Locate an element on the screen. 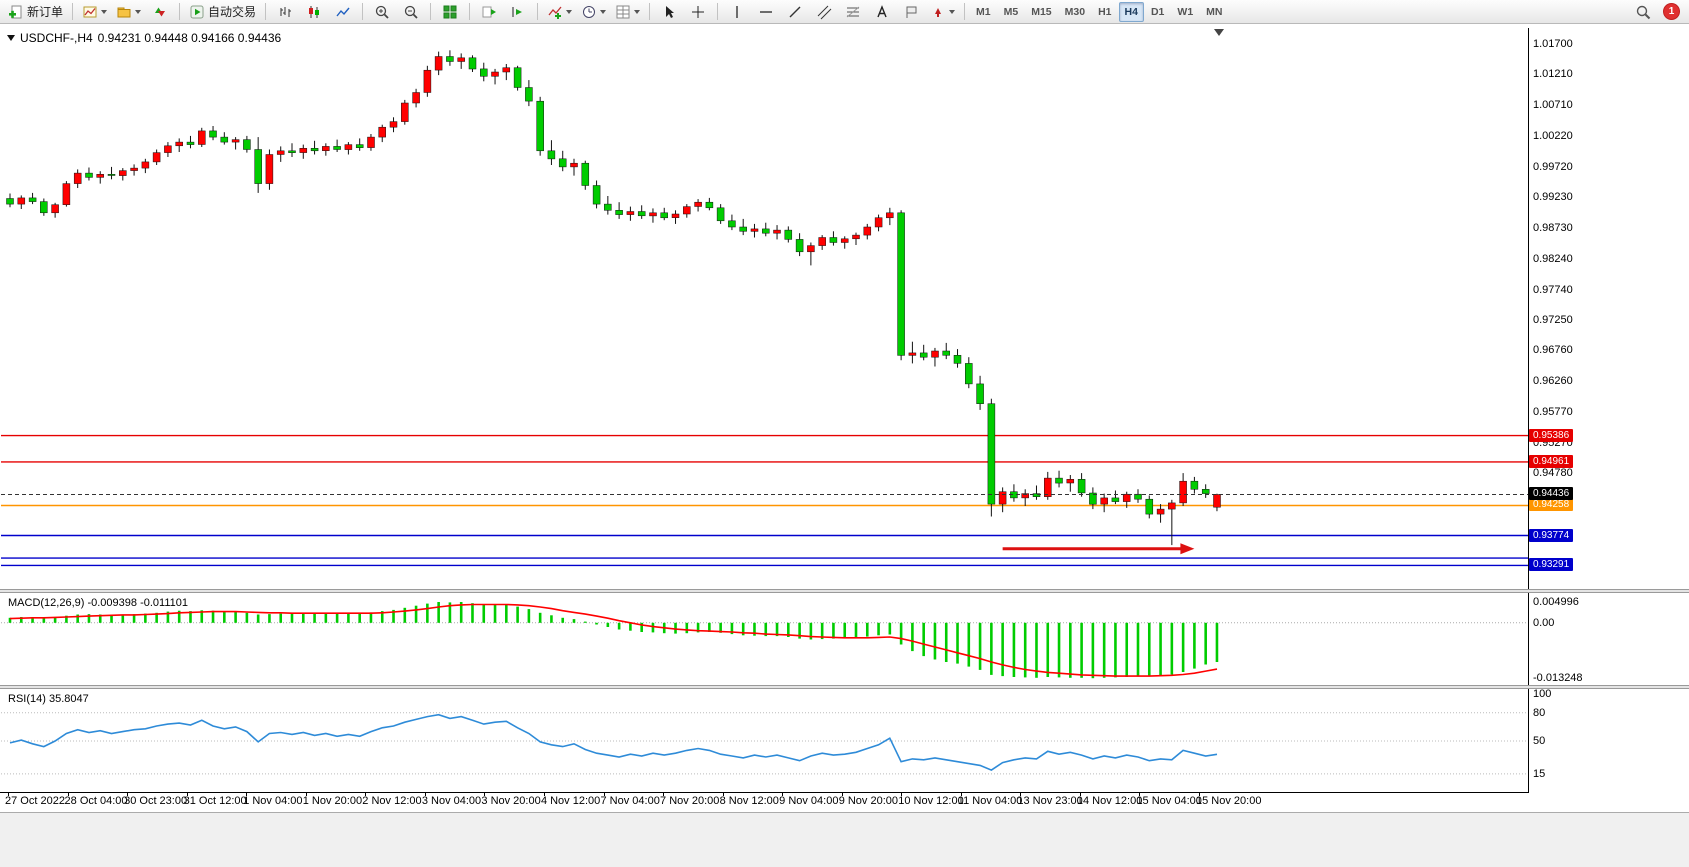  market-watch-button is located at coordinates (160, 12).